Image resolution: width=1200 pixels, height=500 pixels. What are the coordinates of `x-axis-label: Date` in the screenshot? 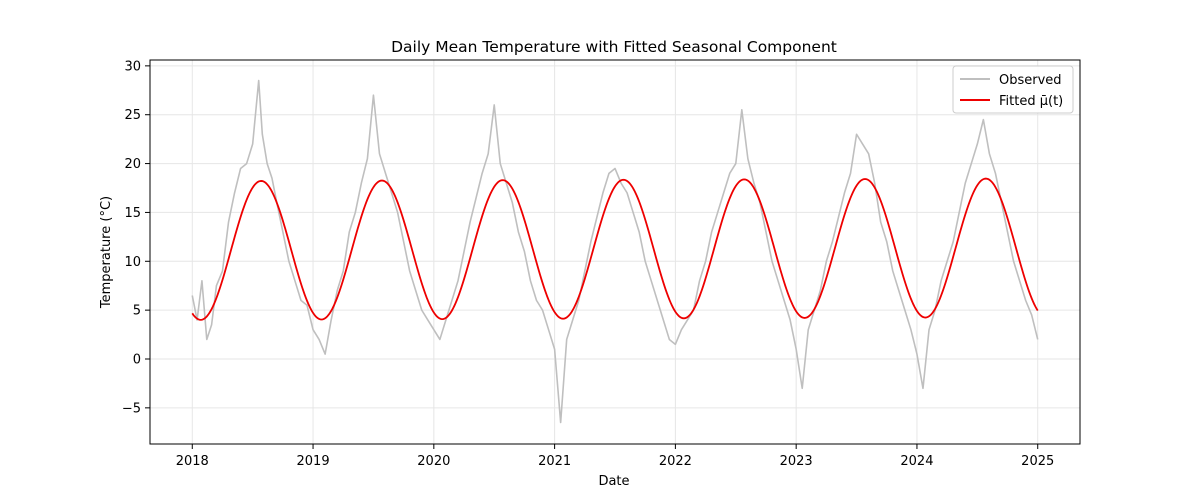 It's located at (613, 481).